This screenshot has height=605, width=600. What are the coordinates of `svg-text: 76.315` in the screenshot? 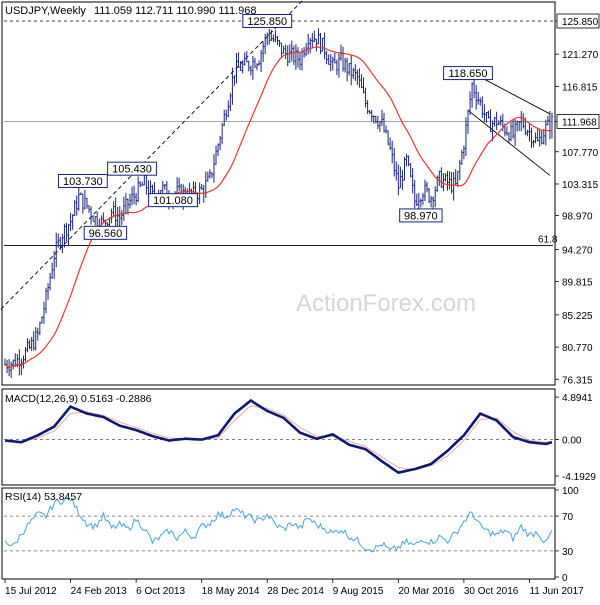 It's located at (577, 380).